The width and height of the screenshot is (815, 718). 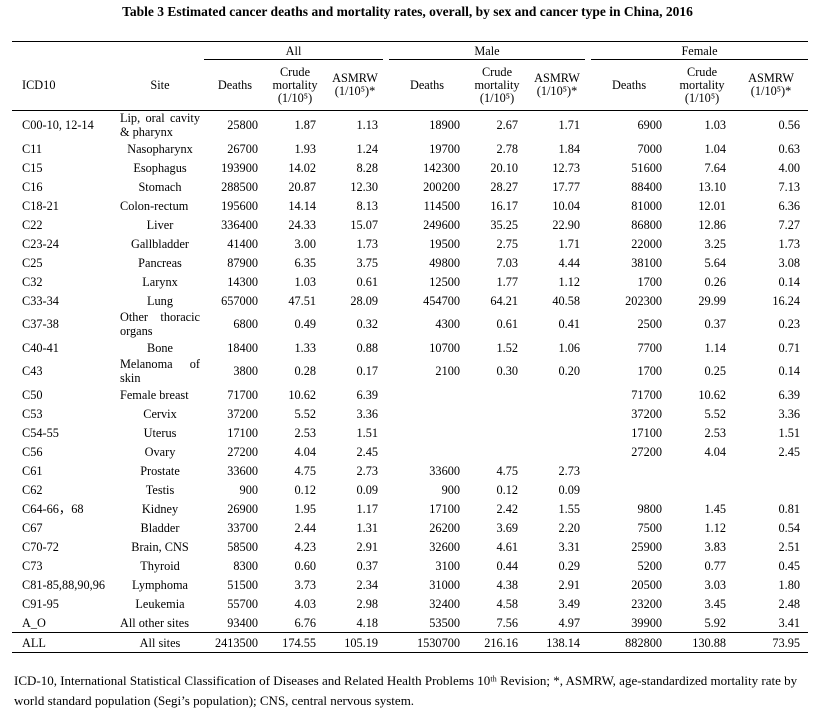 What do you see at coordinates (789, 622) in the screenshot?
I see `cell-value: 3.41` at bounding box center [789, 622].